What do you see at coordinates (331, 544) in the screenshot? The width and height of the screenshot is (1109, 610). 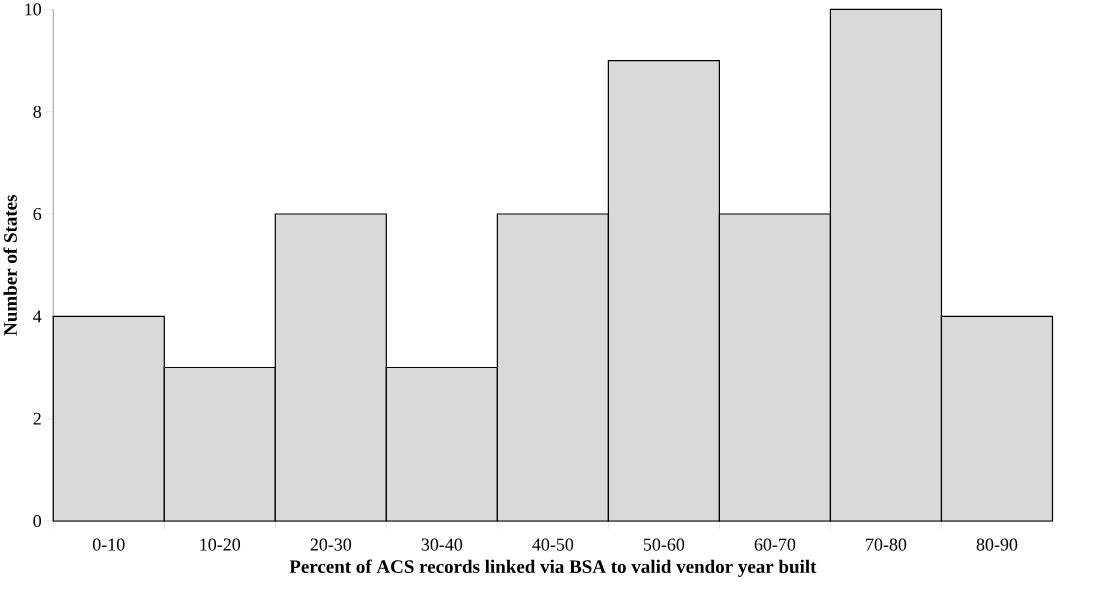 I see `x-tick-label: 20-30` at bounding box center [331, 544].